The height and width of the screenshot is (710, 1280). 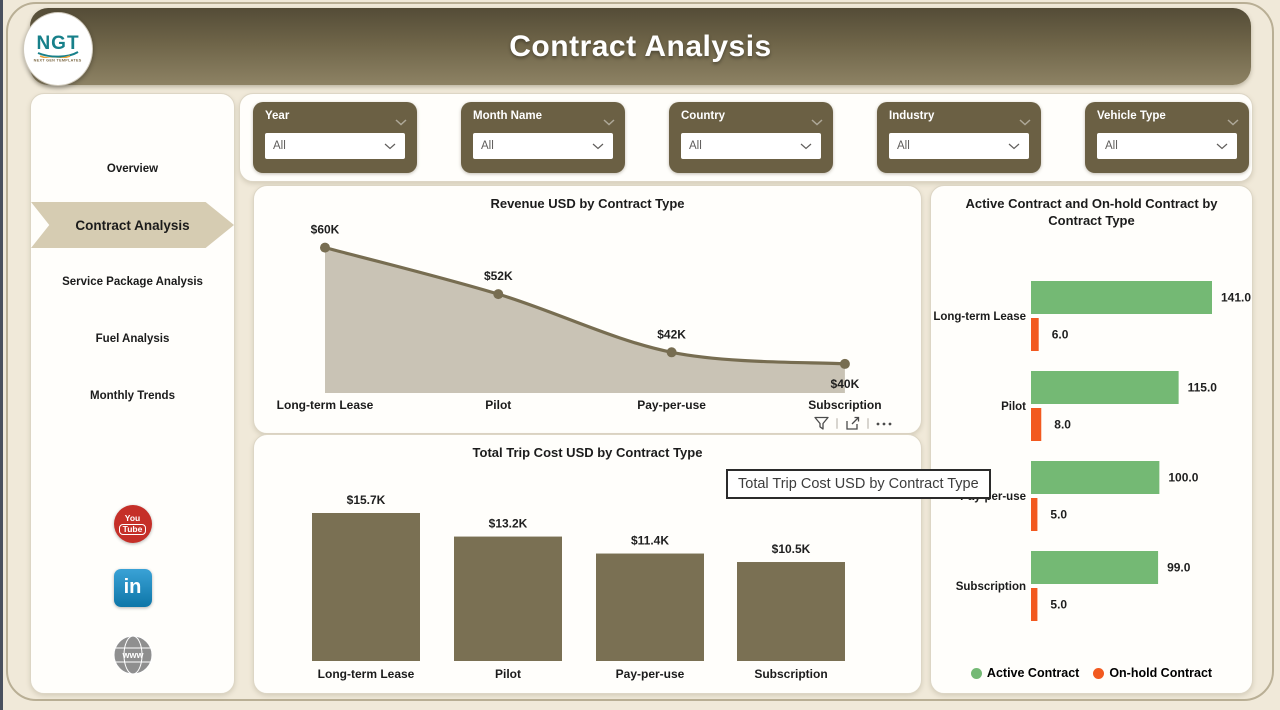 I want to click on data-label: $11.4K, so click(x=650, y=541).